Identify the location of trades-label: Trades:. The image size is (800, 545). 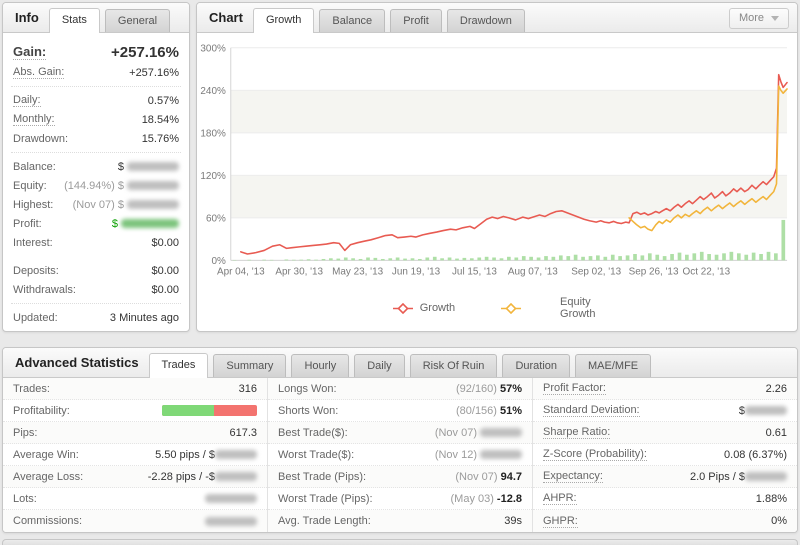
(31, 388).